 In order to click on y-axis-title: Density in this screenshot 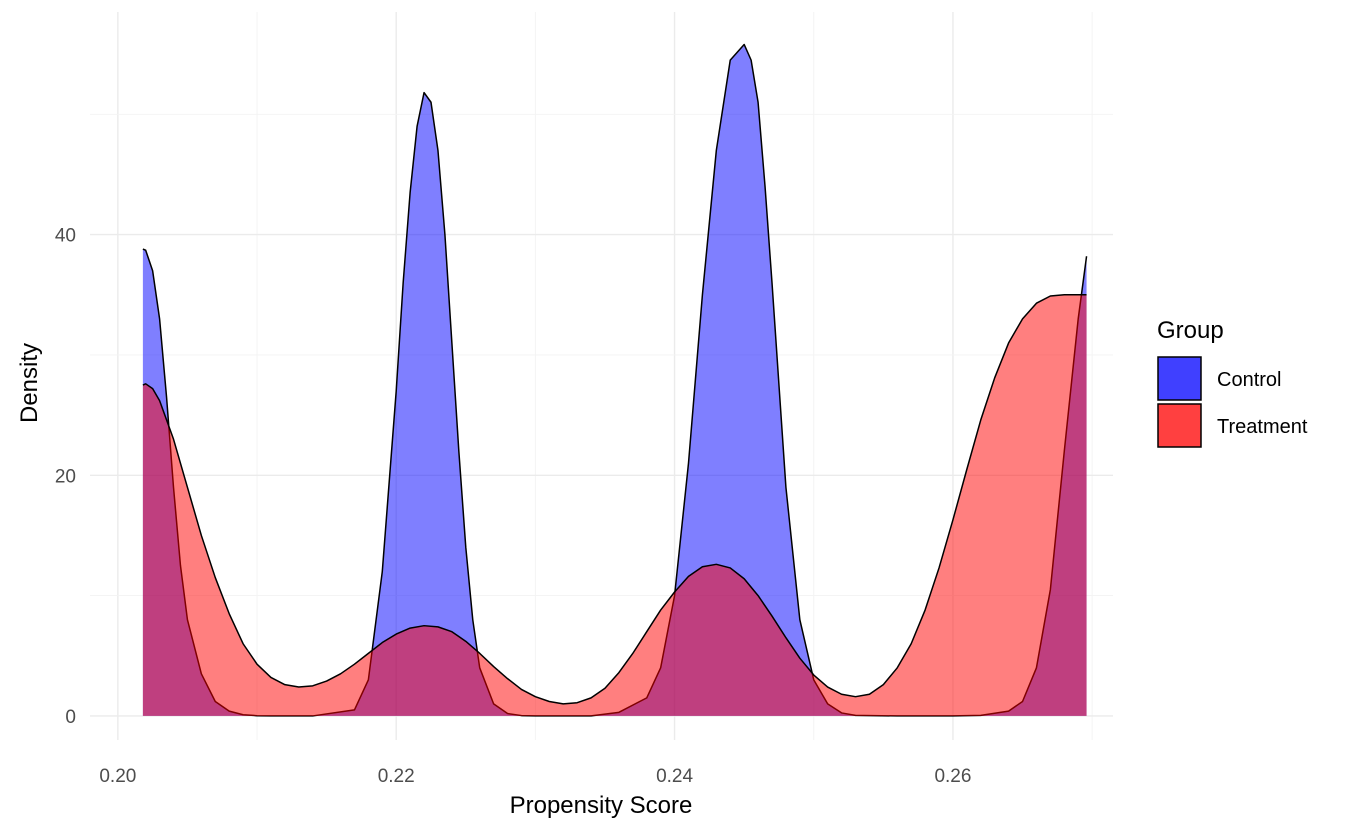, I will do `click(29, 383)`.